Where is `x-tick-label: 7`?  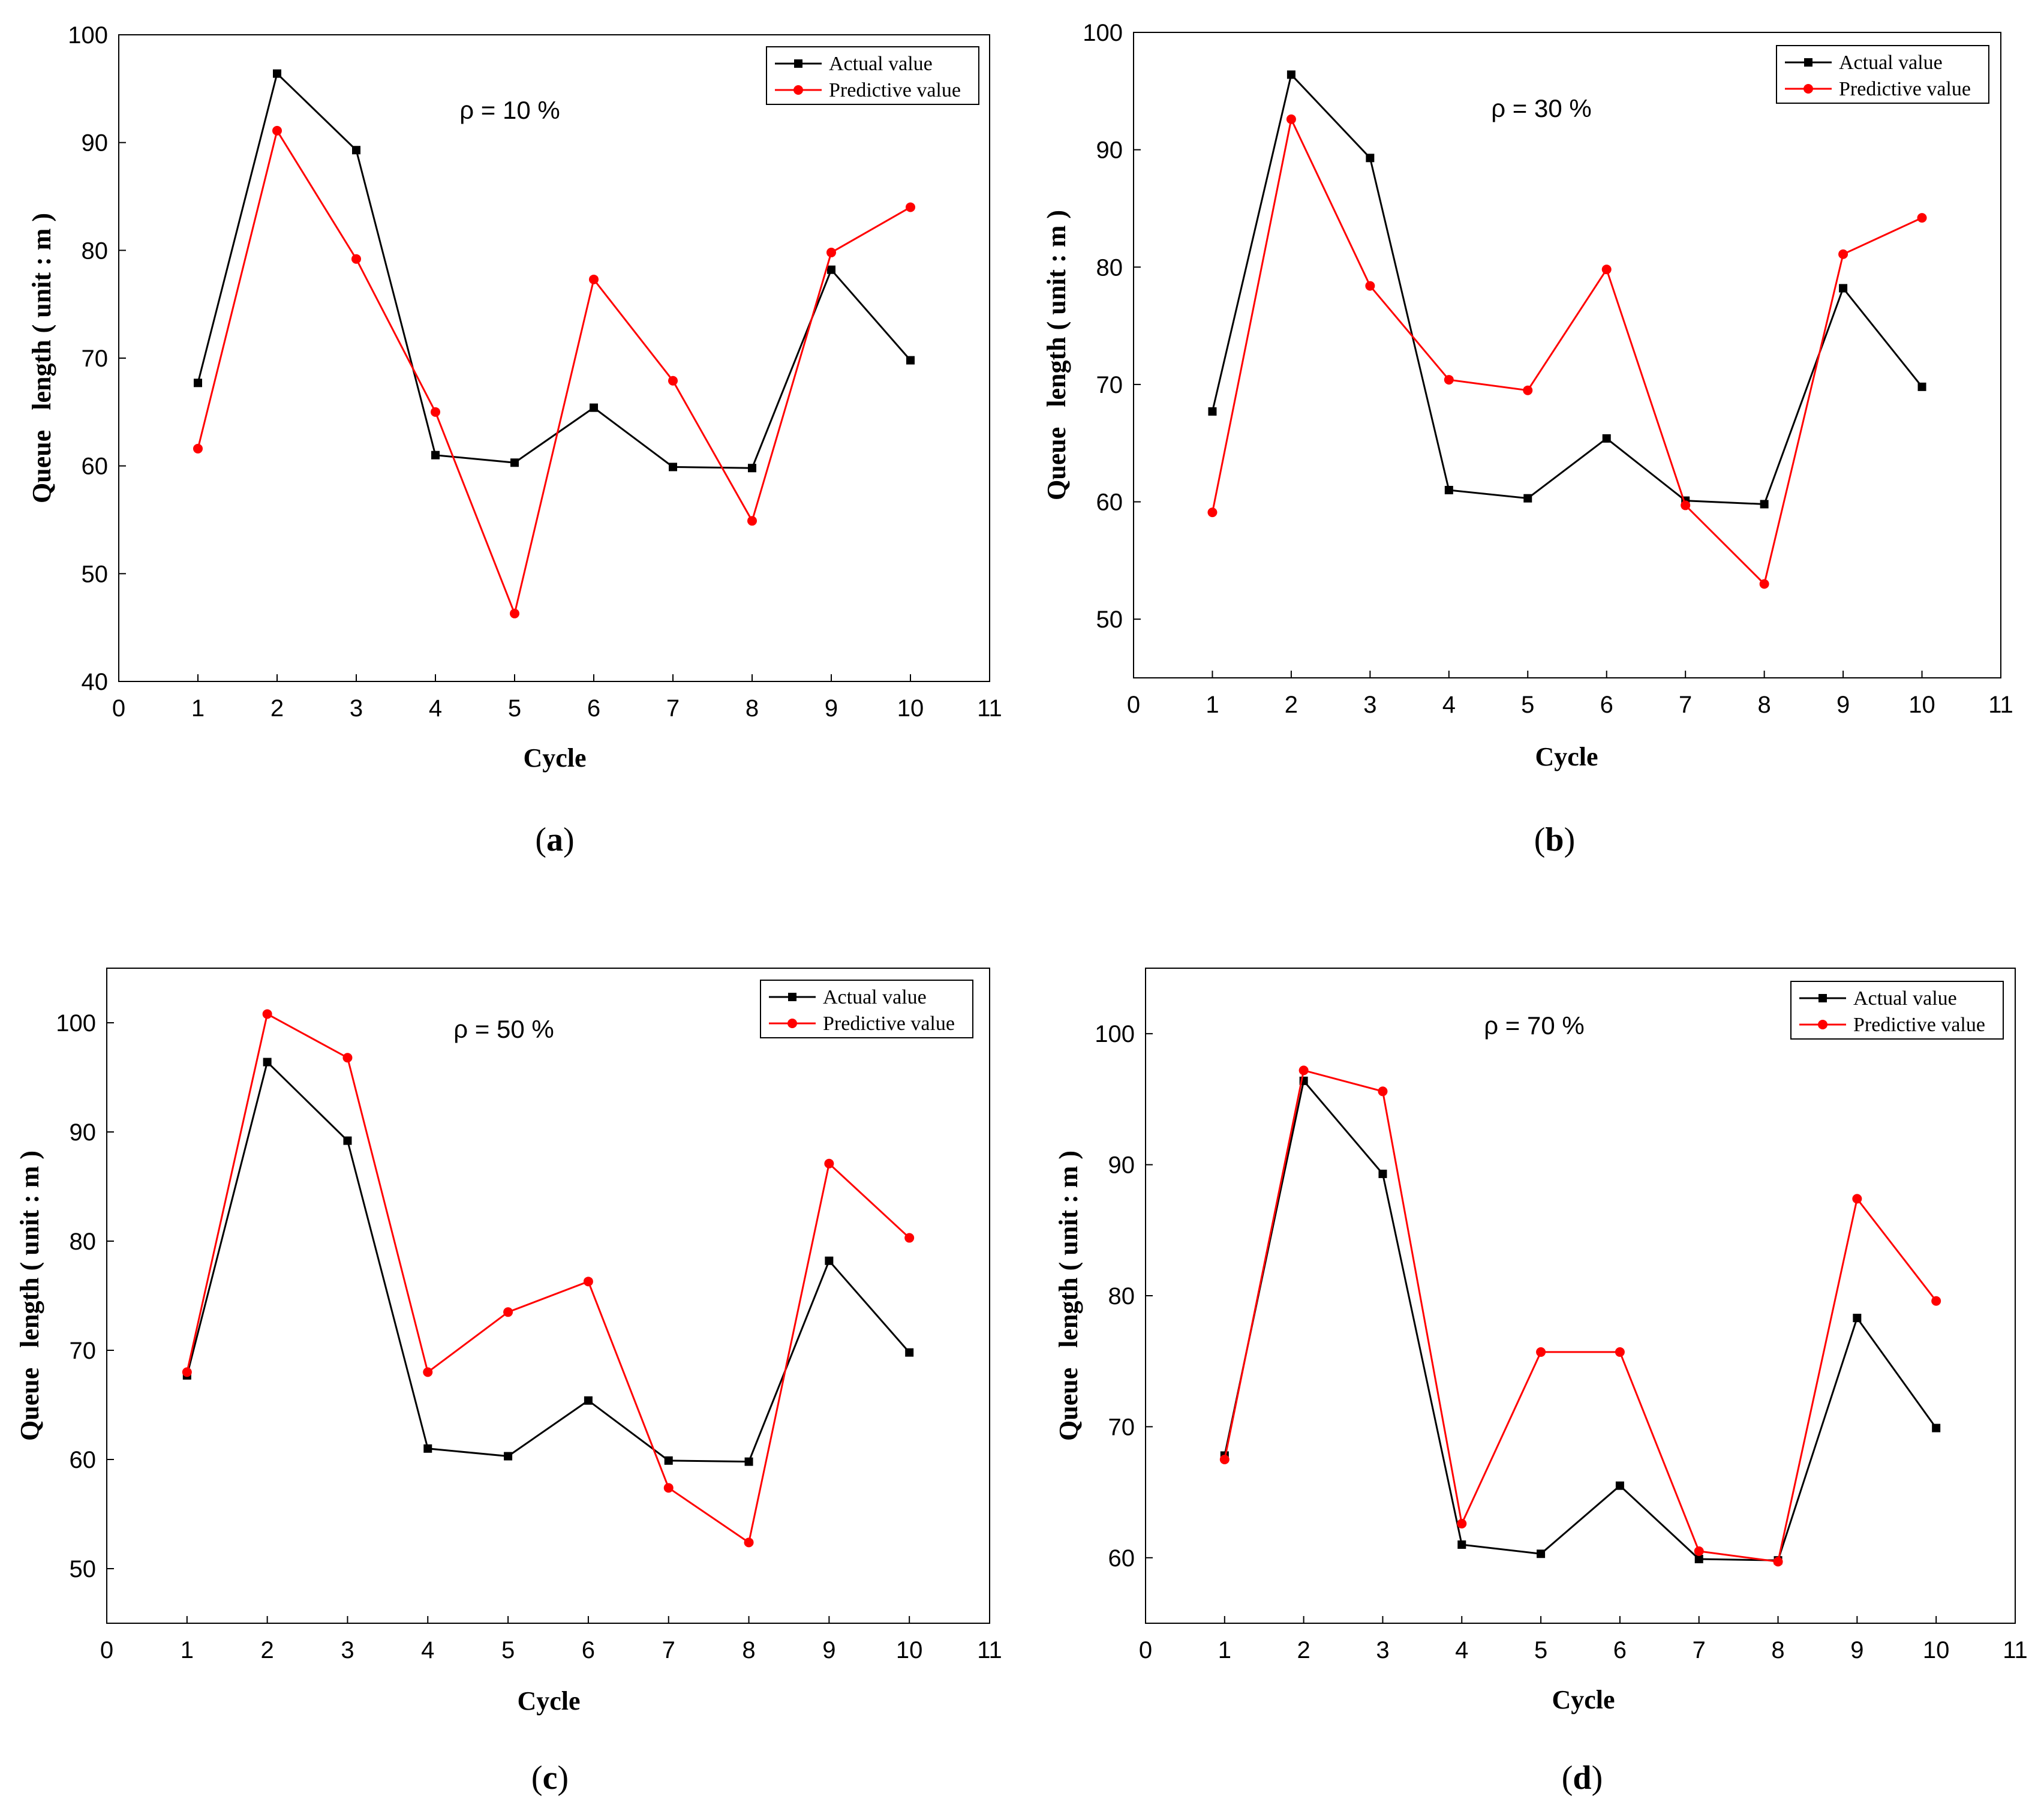 x-tick-label: 7 is located at coordinates (673, 708).